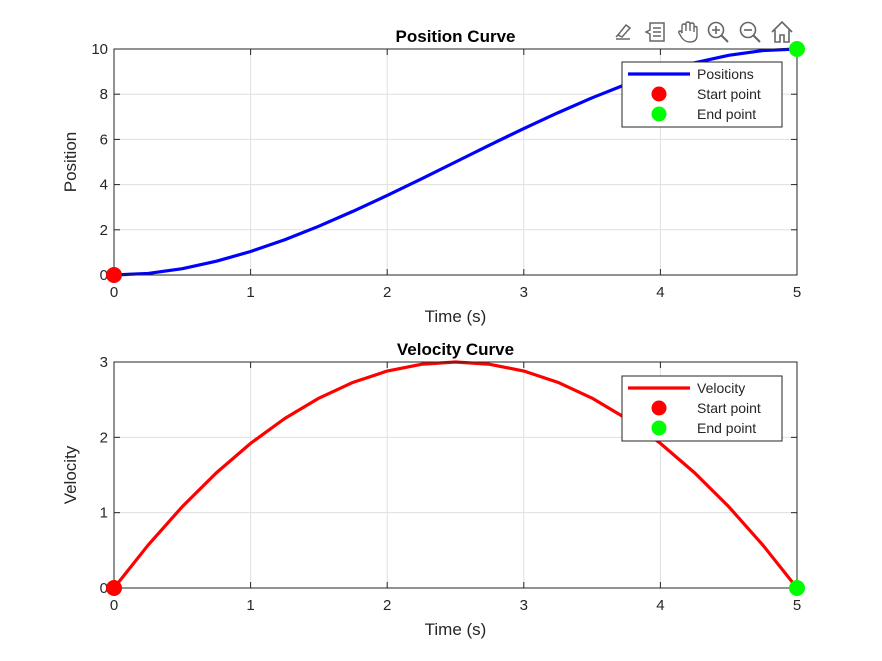 This screenshot has height=661, width=882. What do you see at coordinates (718, 32) in the screenshot?
I see `zoom-in-icon` at bounding box center [718, 32].